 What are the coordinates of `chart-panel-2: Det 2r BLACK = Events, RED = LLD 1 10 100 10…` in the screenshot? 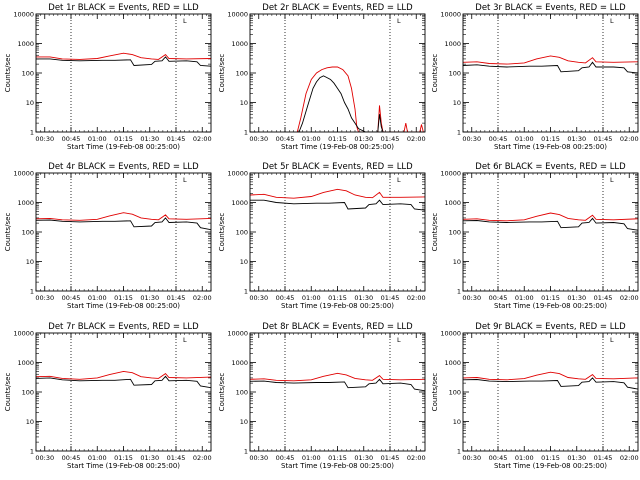 It's located at (322, 77).